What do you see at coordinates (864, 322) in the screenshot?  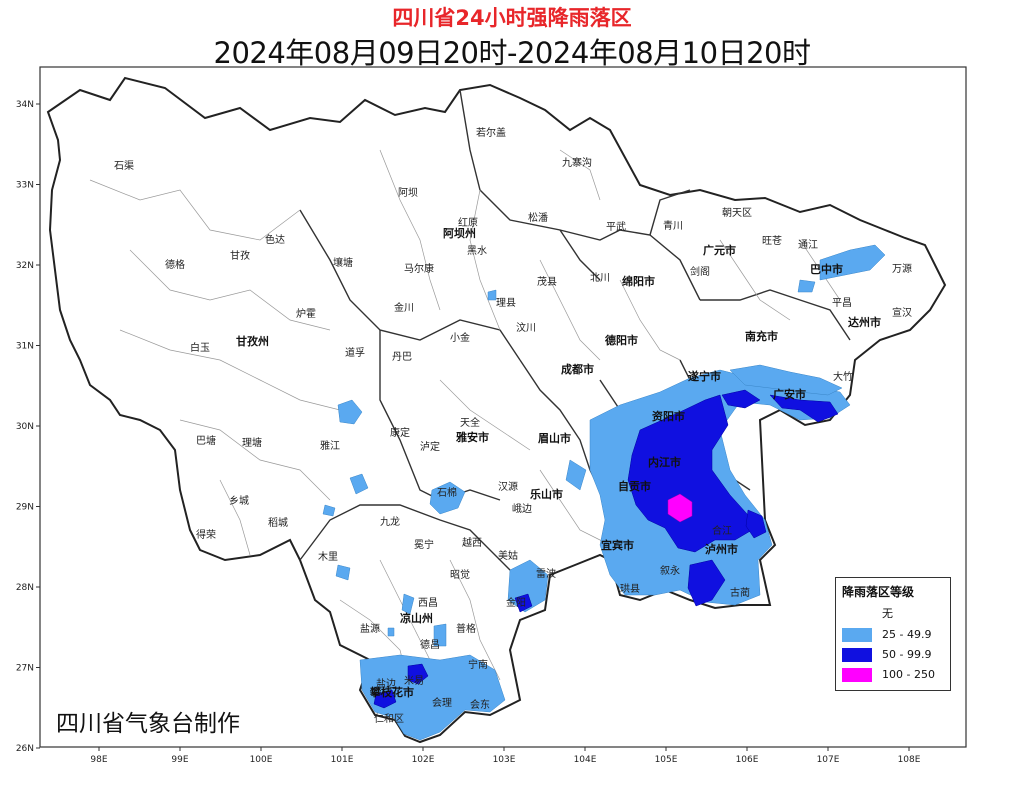 I see `label-dazhou: 达州市` at bounding box center [864, 322].